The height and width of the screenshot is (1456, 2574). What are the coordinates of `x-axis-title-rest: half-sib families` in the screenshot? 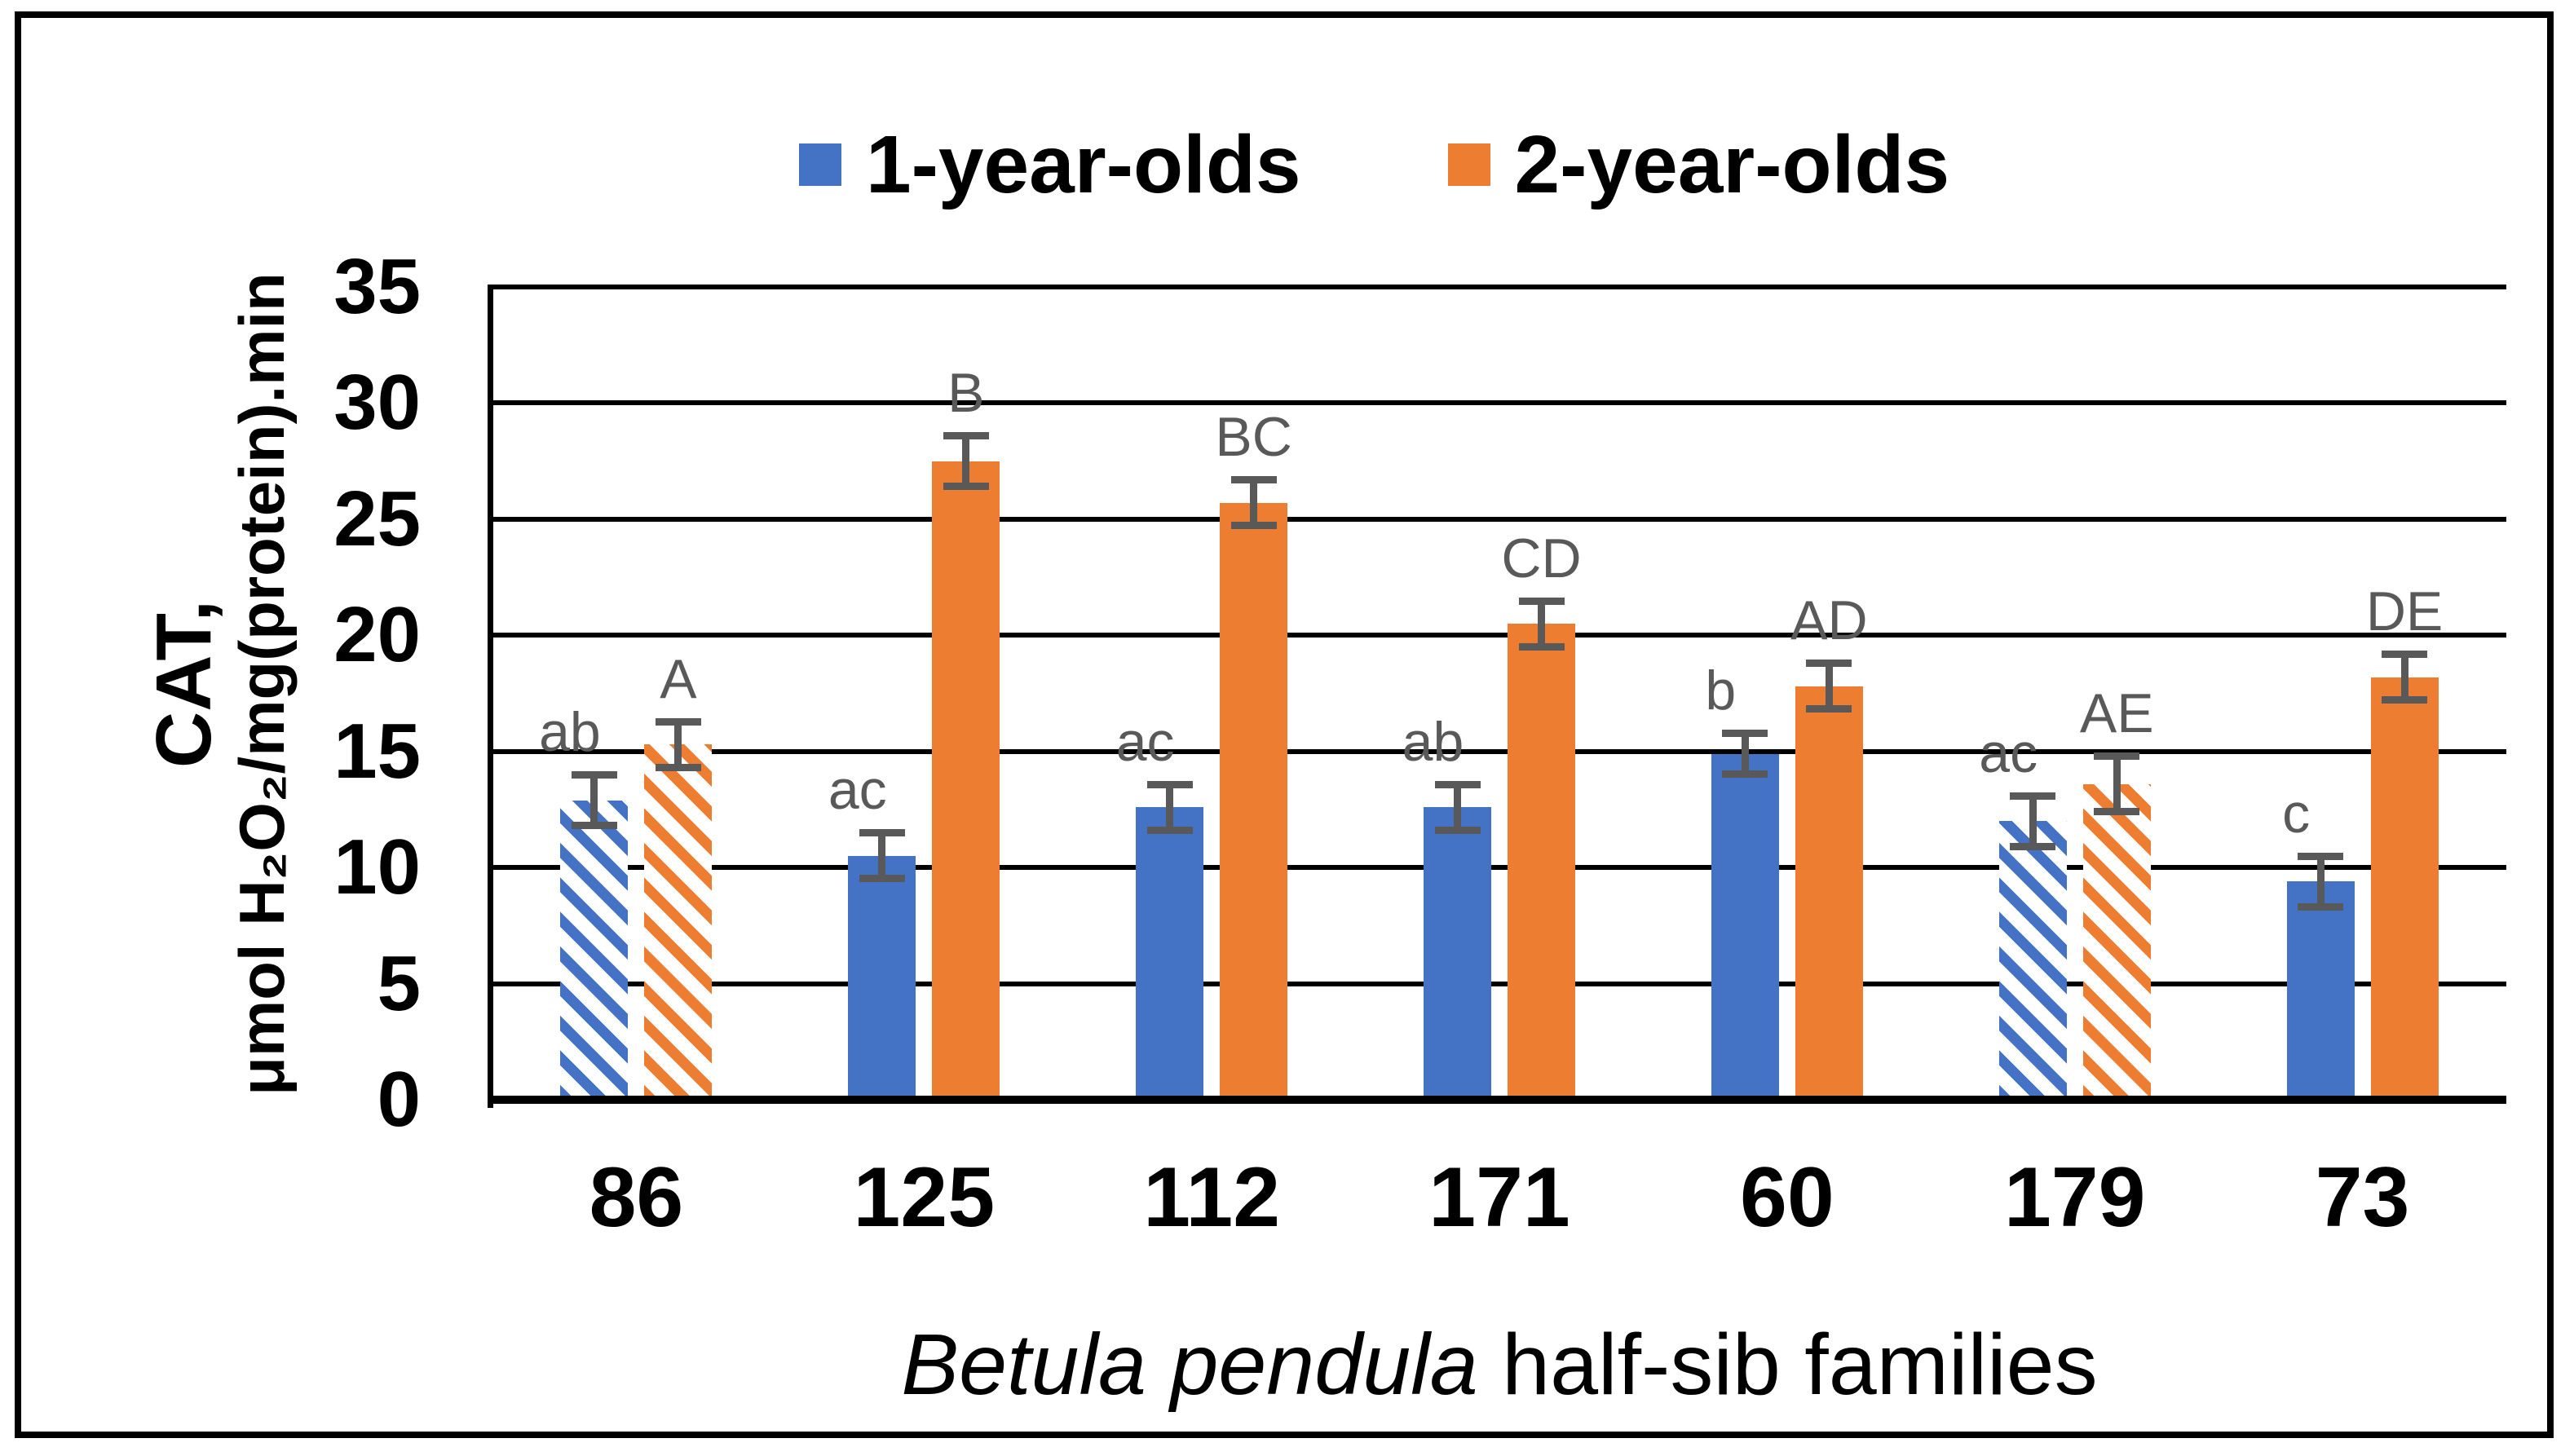 It's located at (1787, 1365).